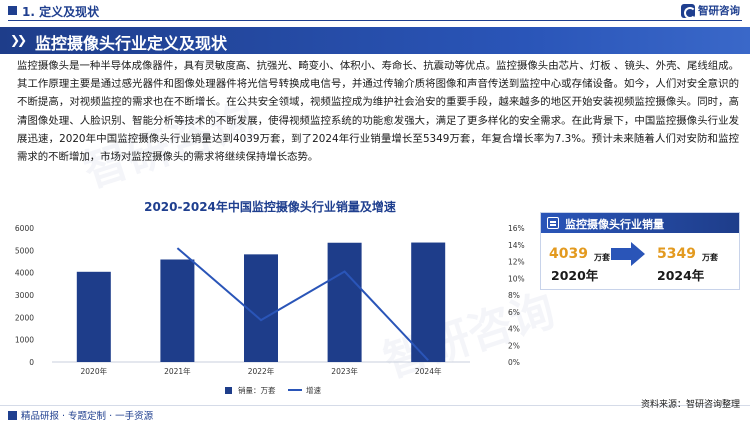  Describe the element at coordinates (428, 302) in the screenshot. I see `bar-2024年` at that location.